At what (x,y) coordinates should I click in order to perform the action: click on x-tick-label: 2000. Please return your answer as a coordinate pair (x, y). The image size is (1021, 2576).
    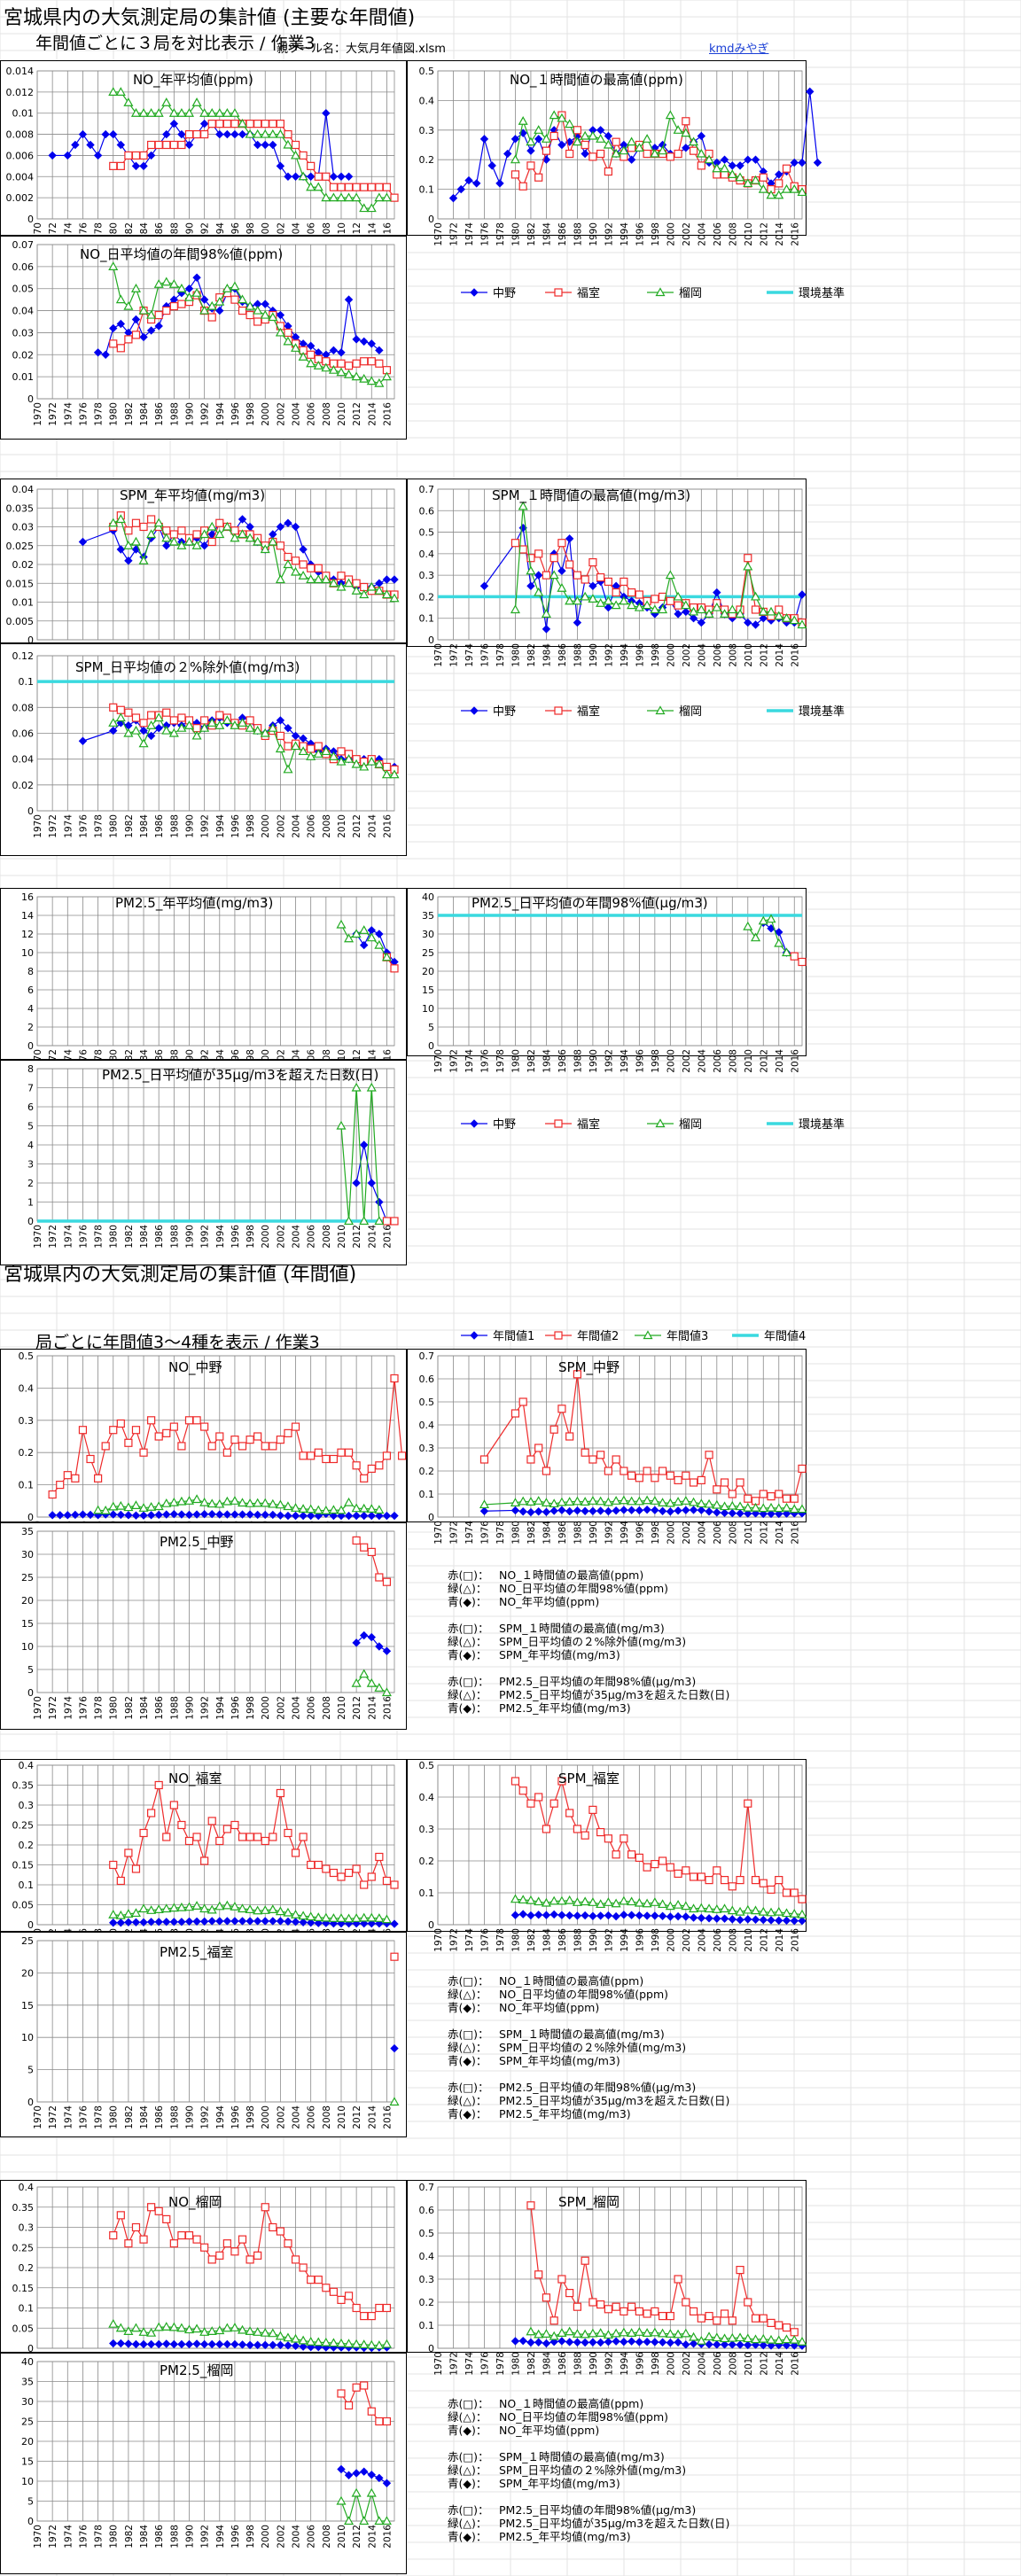
    Looking at the image, I should click on (671, 1061).